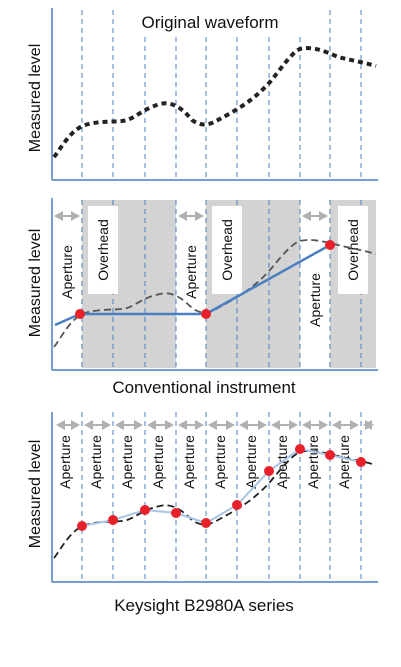  I want to click on panel3-timing-arrows, so click(215, 425).